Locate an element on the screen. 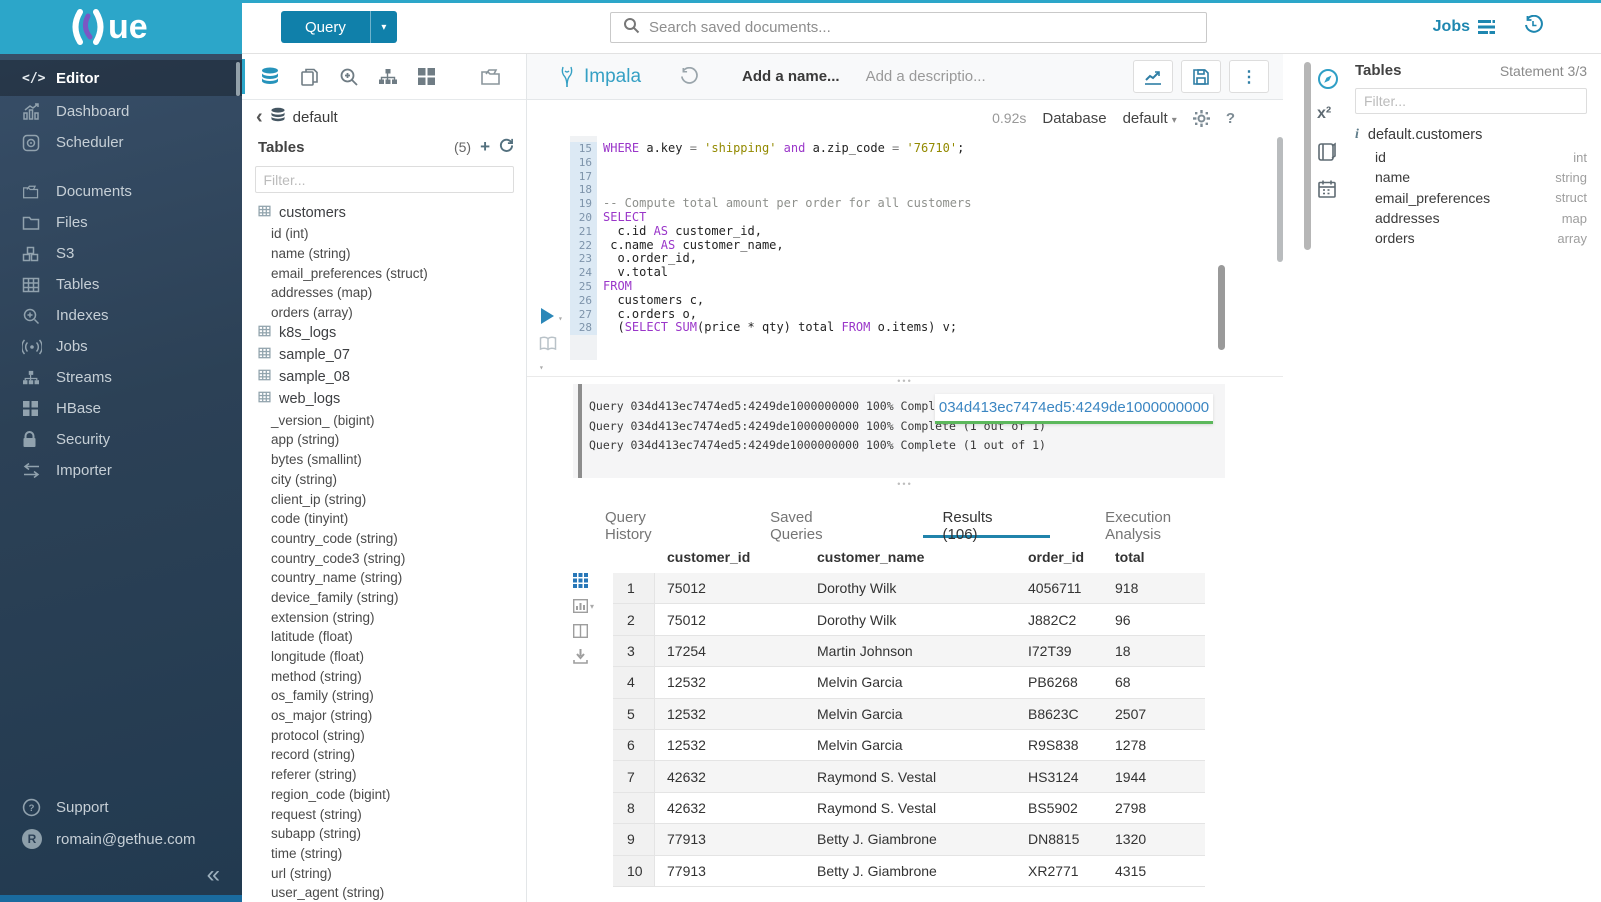 Image resolution: width=1601 pixels, height=902 pixels. code-line: 17 is located at coordinates (916, 176).